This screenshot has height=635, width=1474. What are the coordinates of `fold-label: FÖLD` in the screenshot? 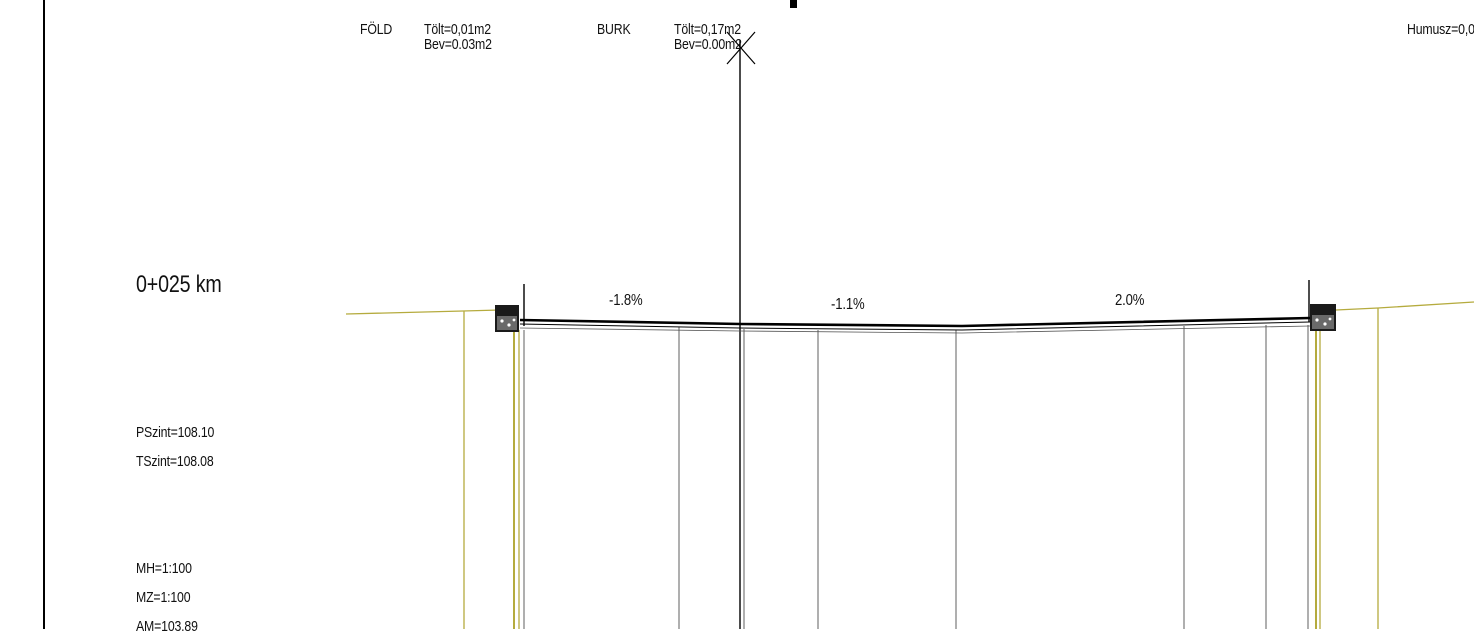 It's located at (376, 29).